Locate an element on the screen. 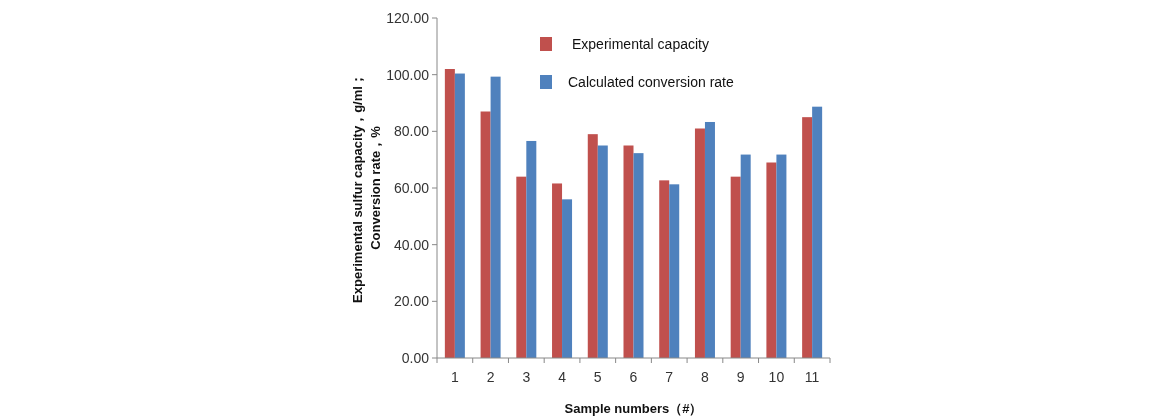  y-tick-label: 60.00 is located at coordinates (411, 188).